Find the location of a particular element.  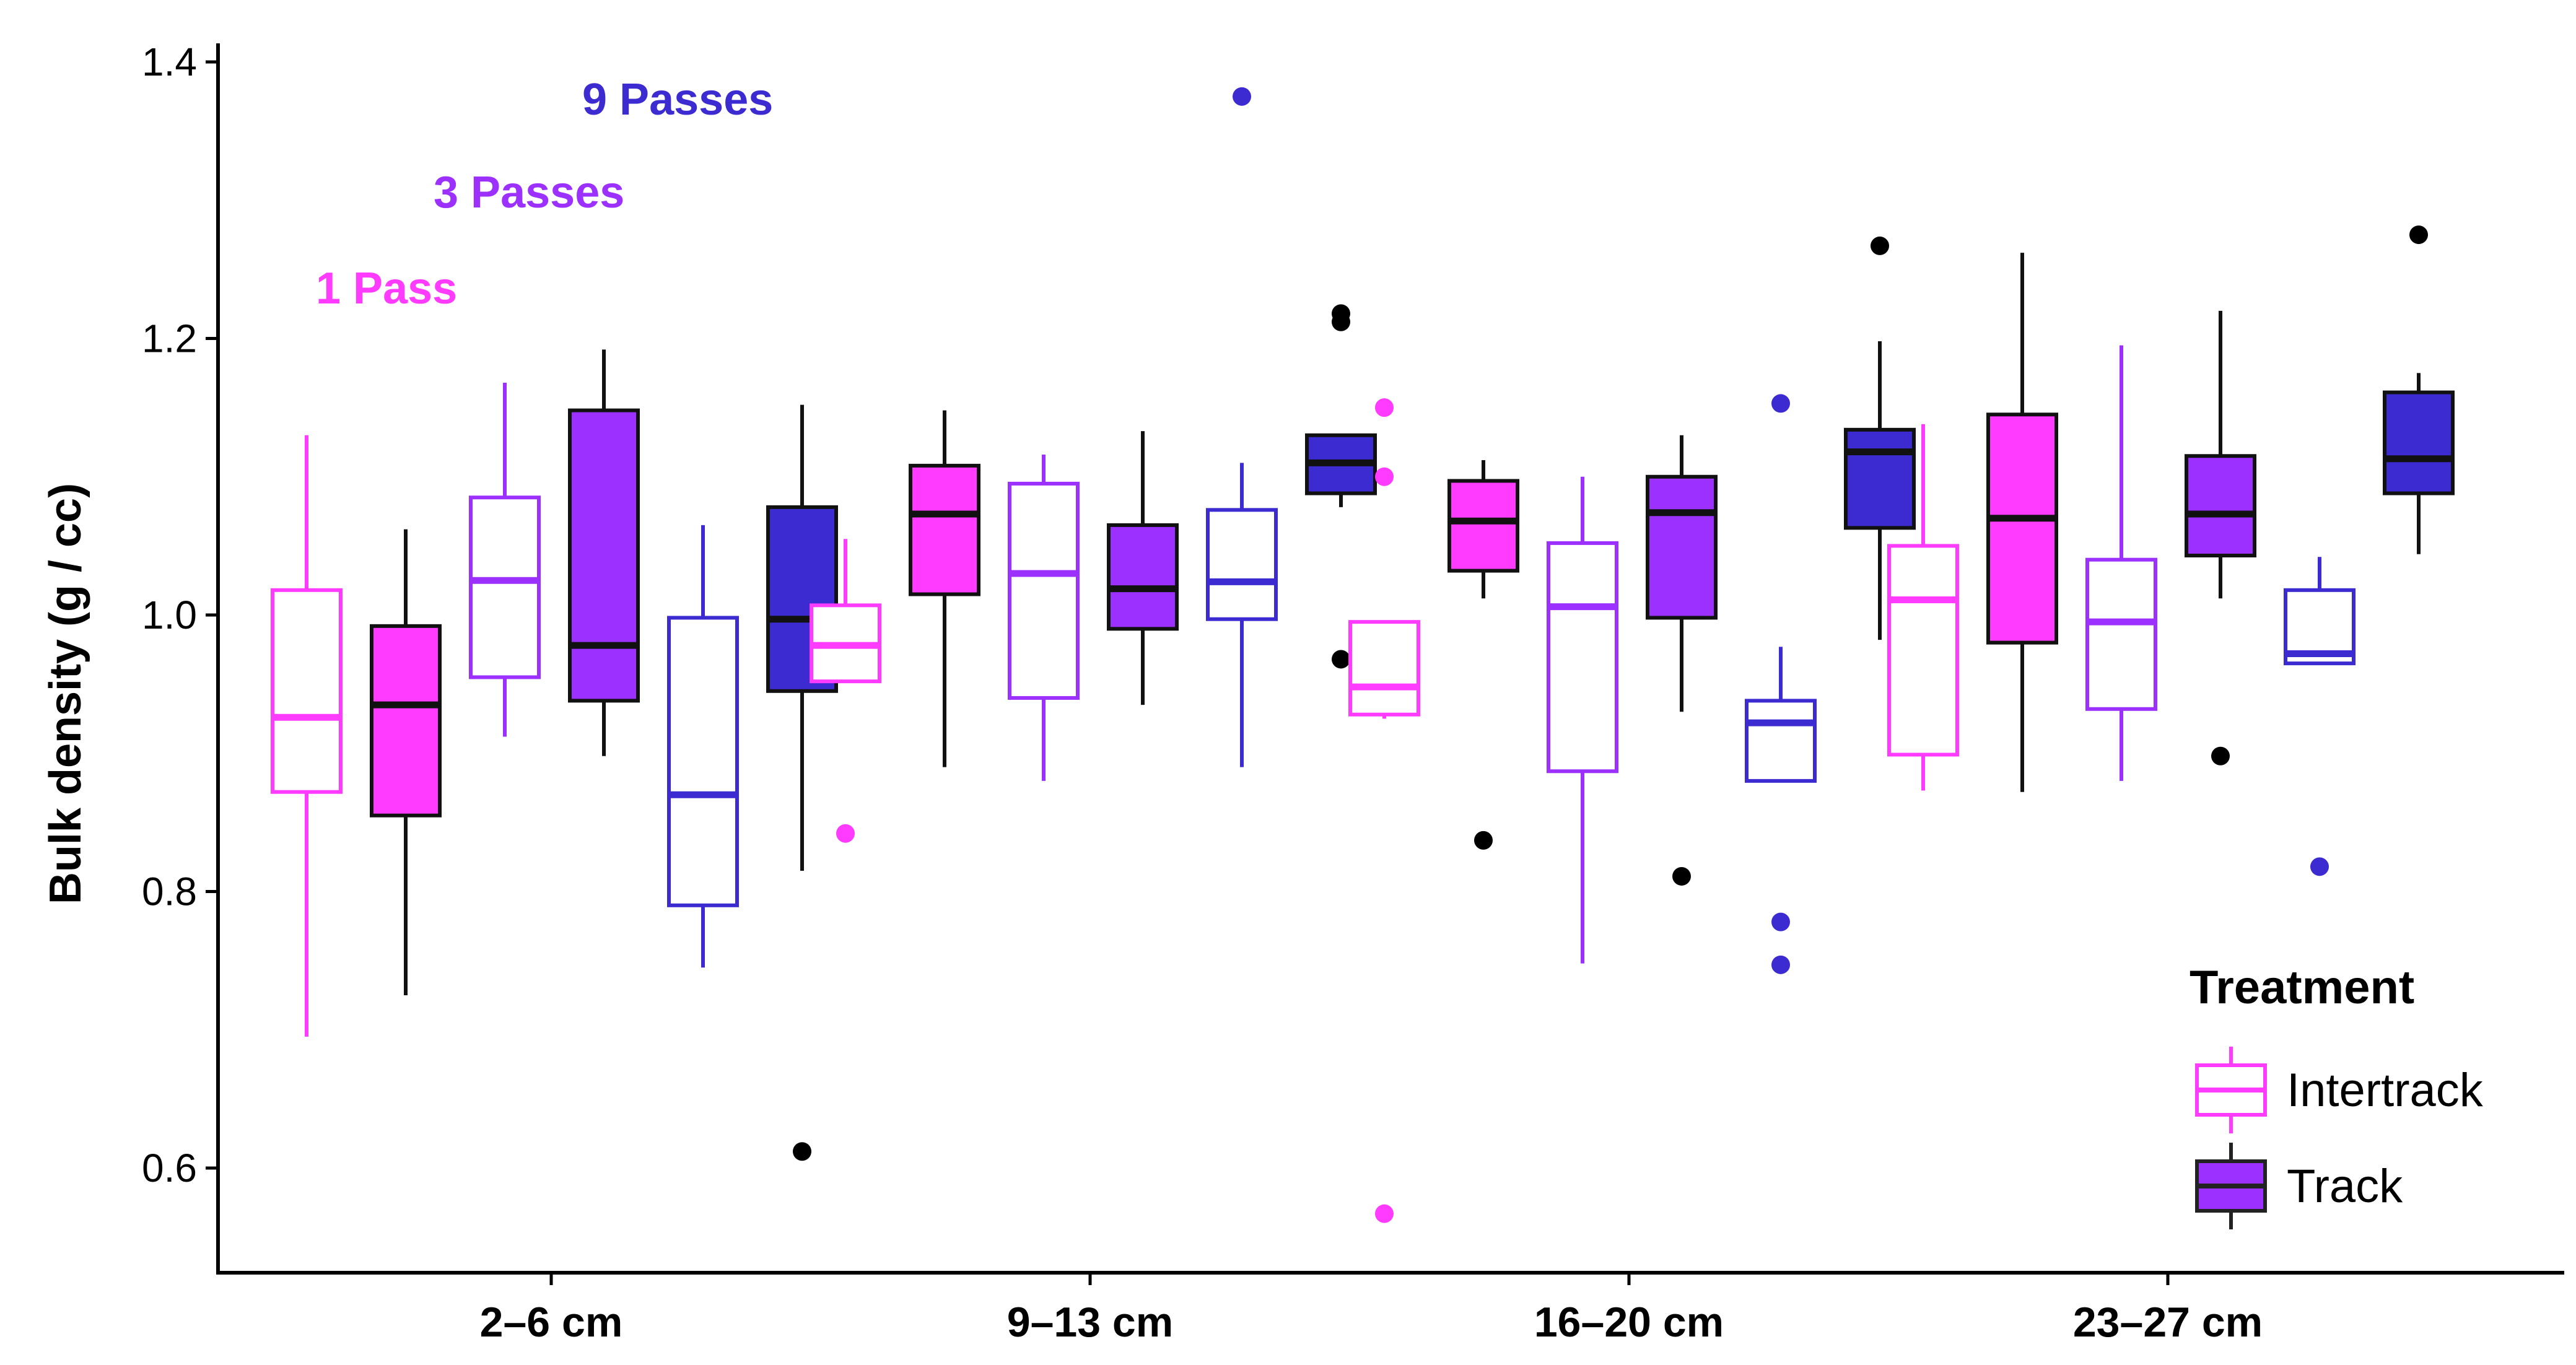

y-tick-label: 0.8 is located at coordinates (169, 892).